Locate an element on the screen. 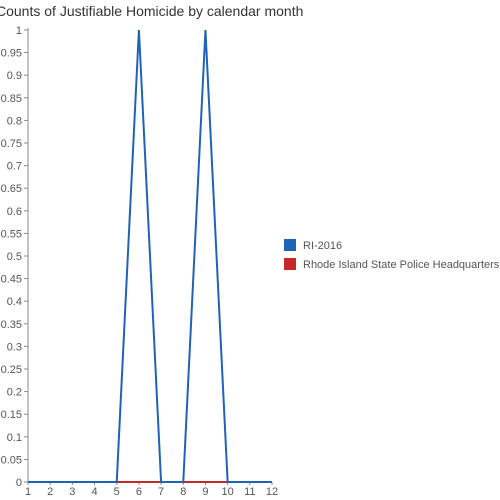  y-tick-label: 0.7 is located at coordinates (14, 167).